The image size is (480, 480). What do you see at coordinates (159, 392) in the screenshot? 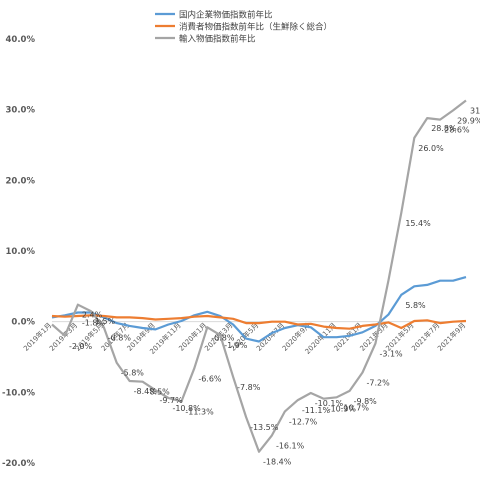
I see `data-label: -8.5%` at bounding box center [159, 392].